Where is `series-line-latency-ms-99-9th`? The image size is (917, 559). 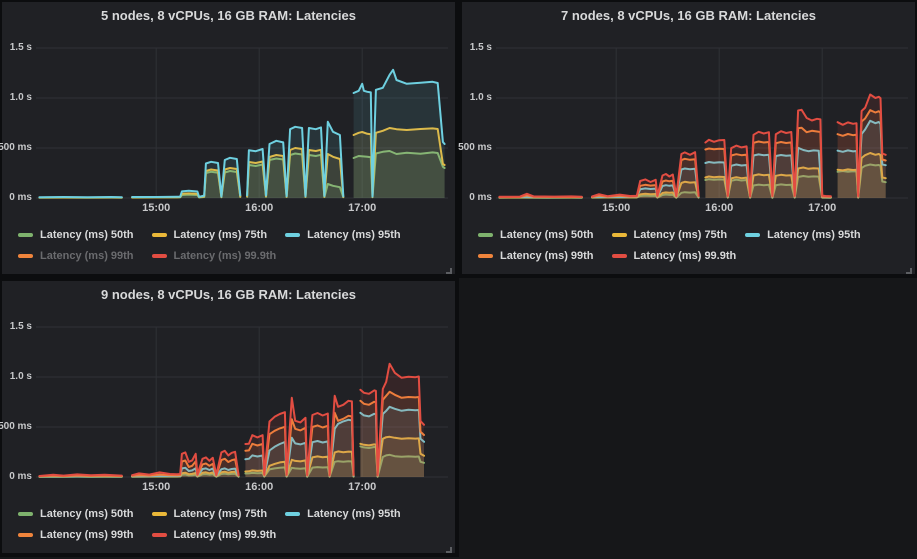 series-line-latency-ms-99-9th is located at coordinates (540, 195).